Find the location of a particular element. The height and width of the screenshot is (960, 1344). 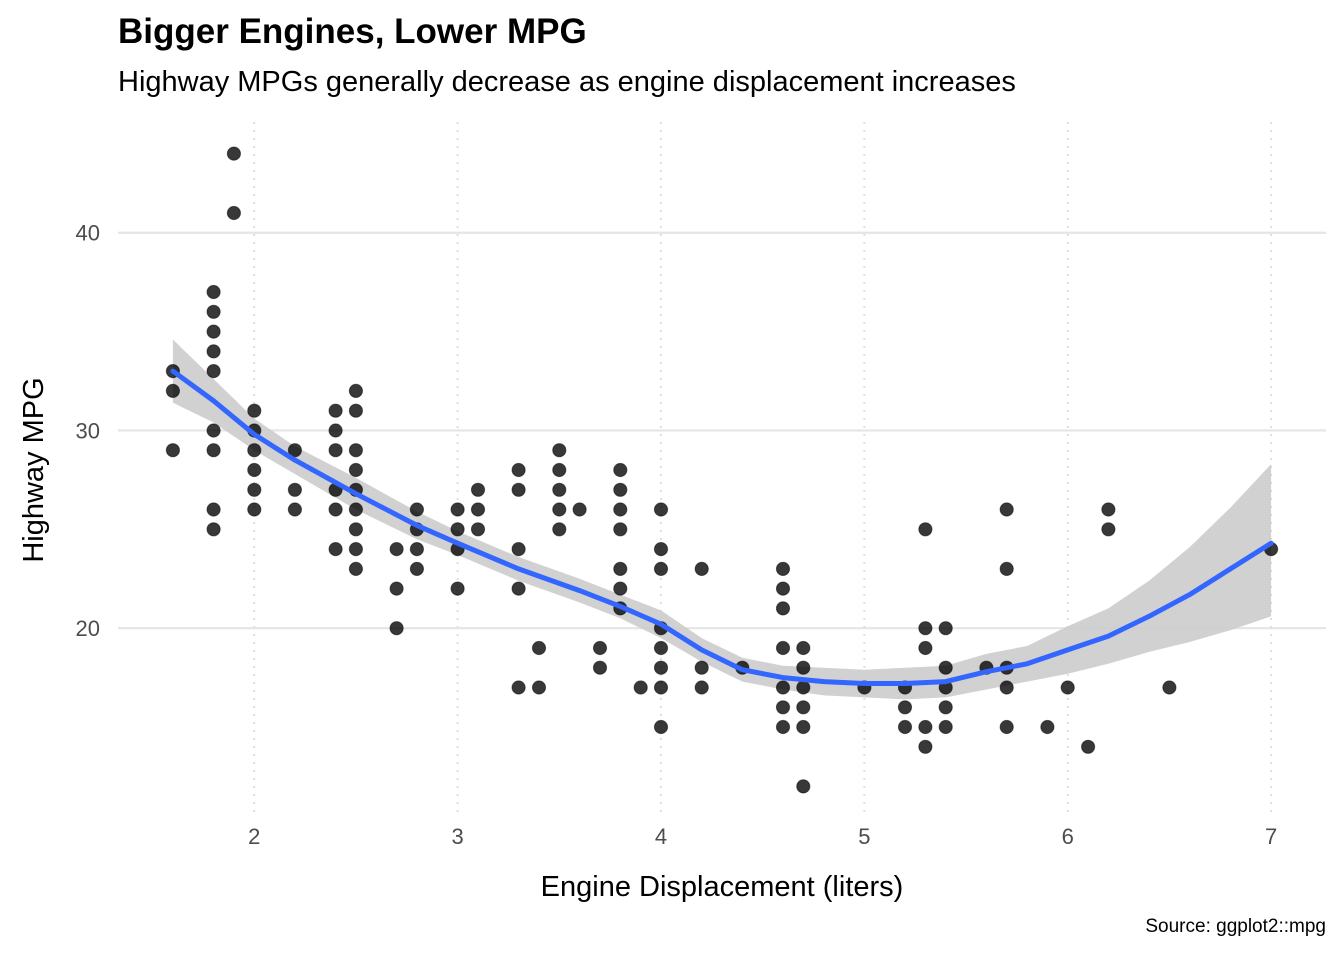

y-tick-label: 40 is located at coordinates (88, 233).